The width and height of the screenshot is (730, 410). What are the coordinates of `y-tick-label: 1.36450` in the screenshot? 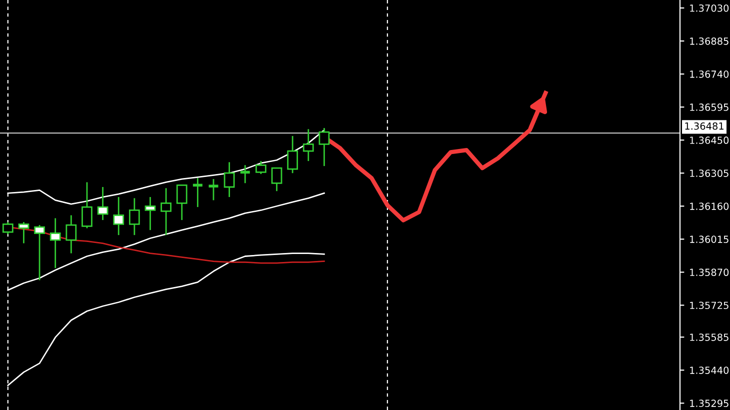 It's located at (709, 140).